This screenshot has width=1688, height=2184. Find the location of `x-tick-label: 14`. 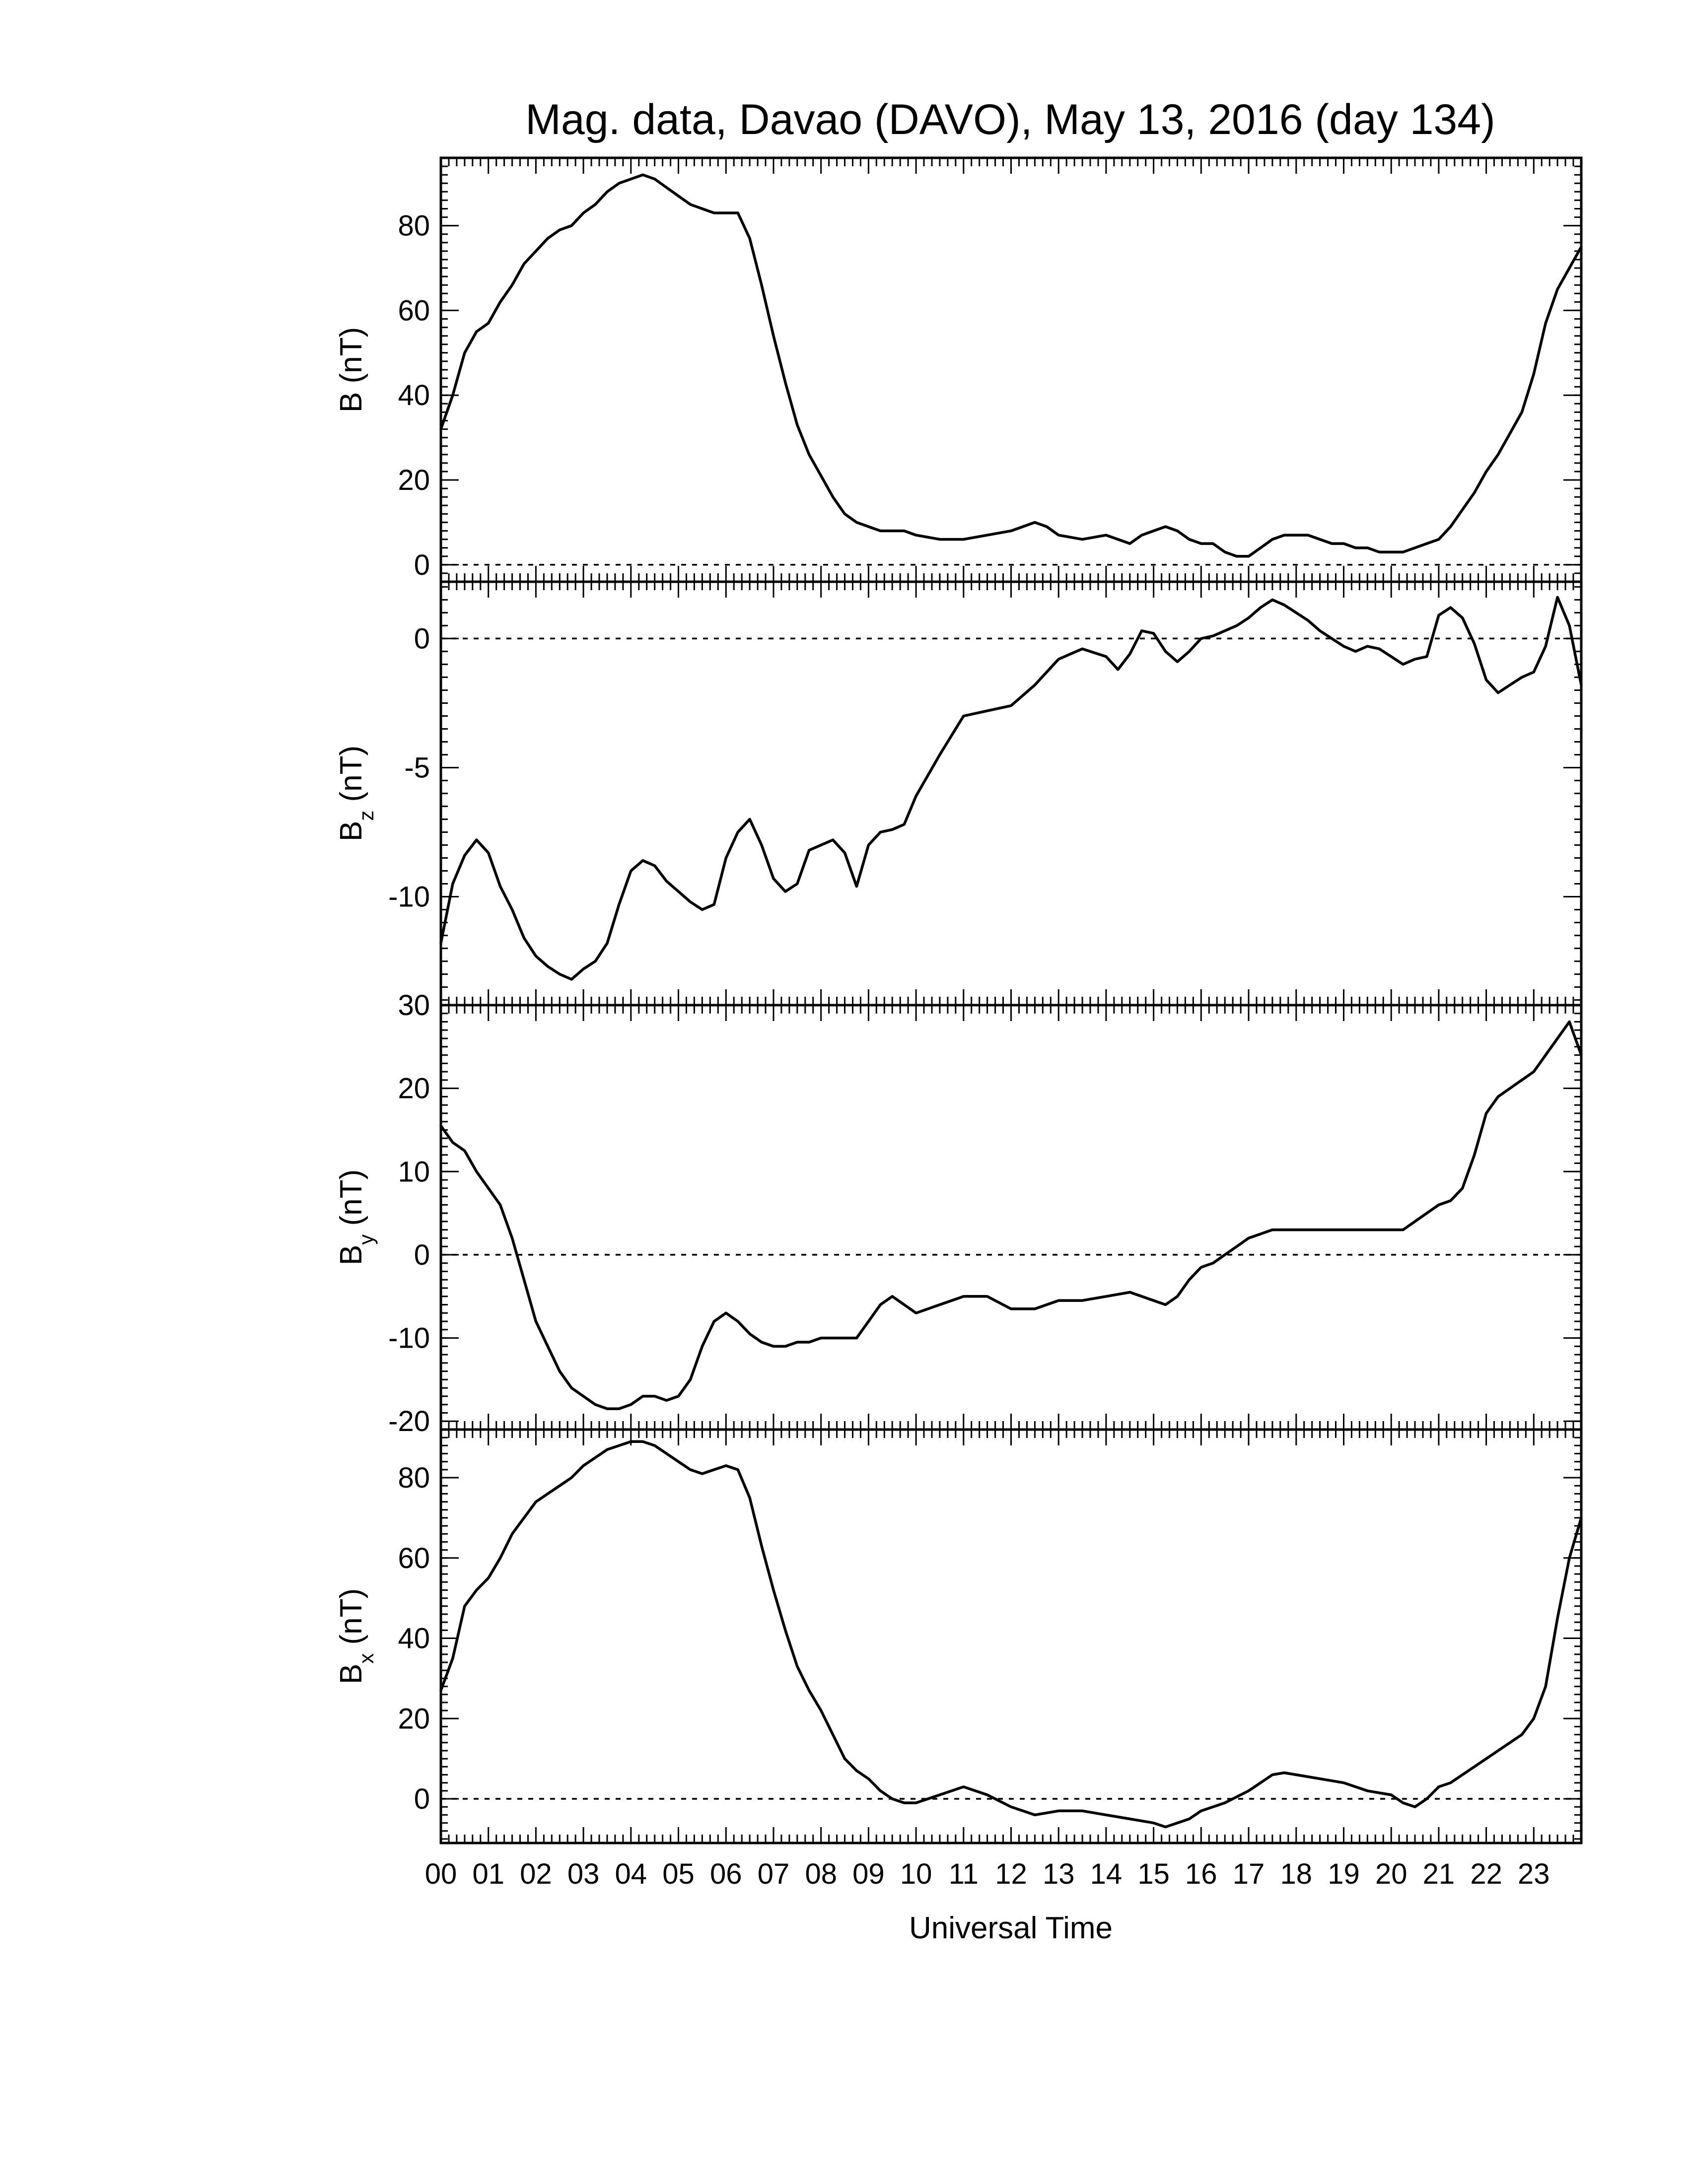

x-tick-label: 14 is located at coordinates (1106, 1874).